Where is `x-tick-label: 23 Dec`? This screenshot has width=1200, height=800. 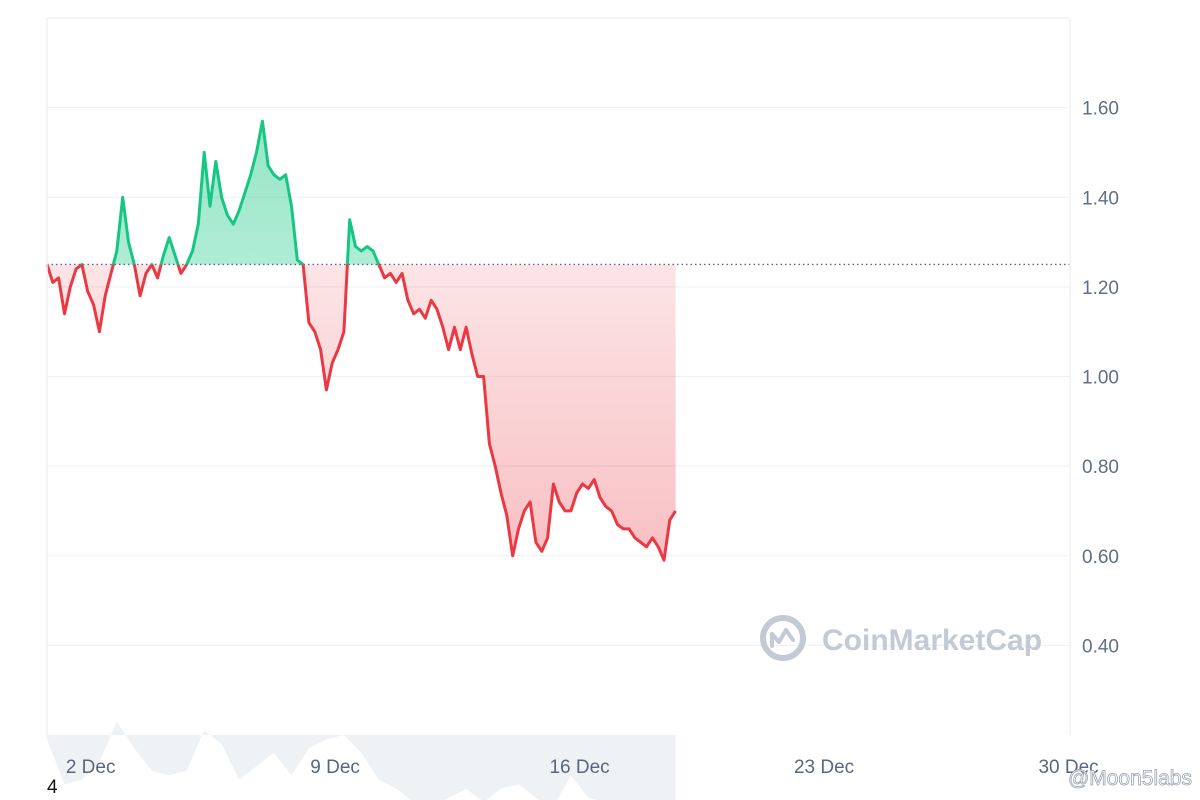 x-tick-label: 23 Dec is located at coordinates (824, 767).